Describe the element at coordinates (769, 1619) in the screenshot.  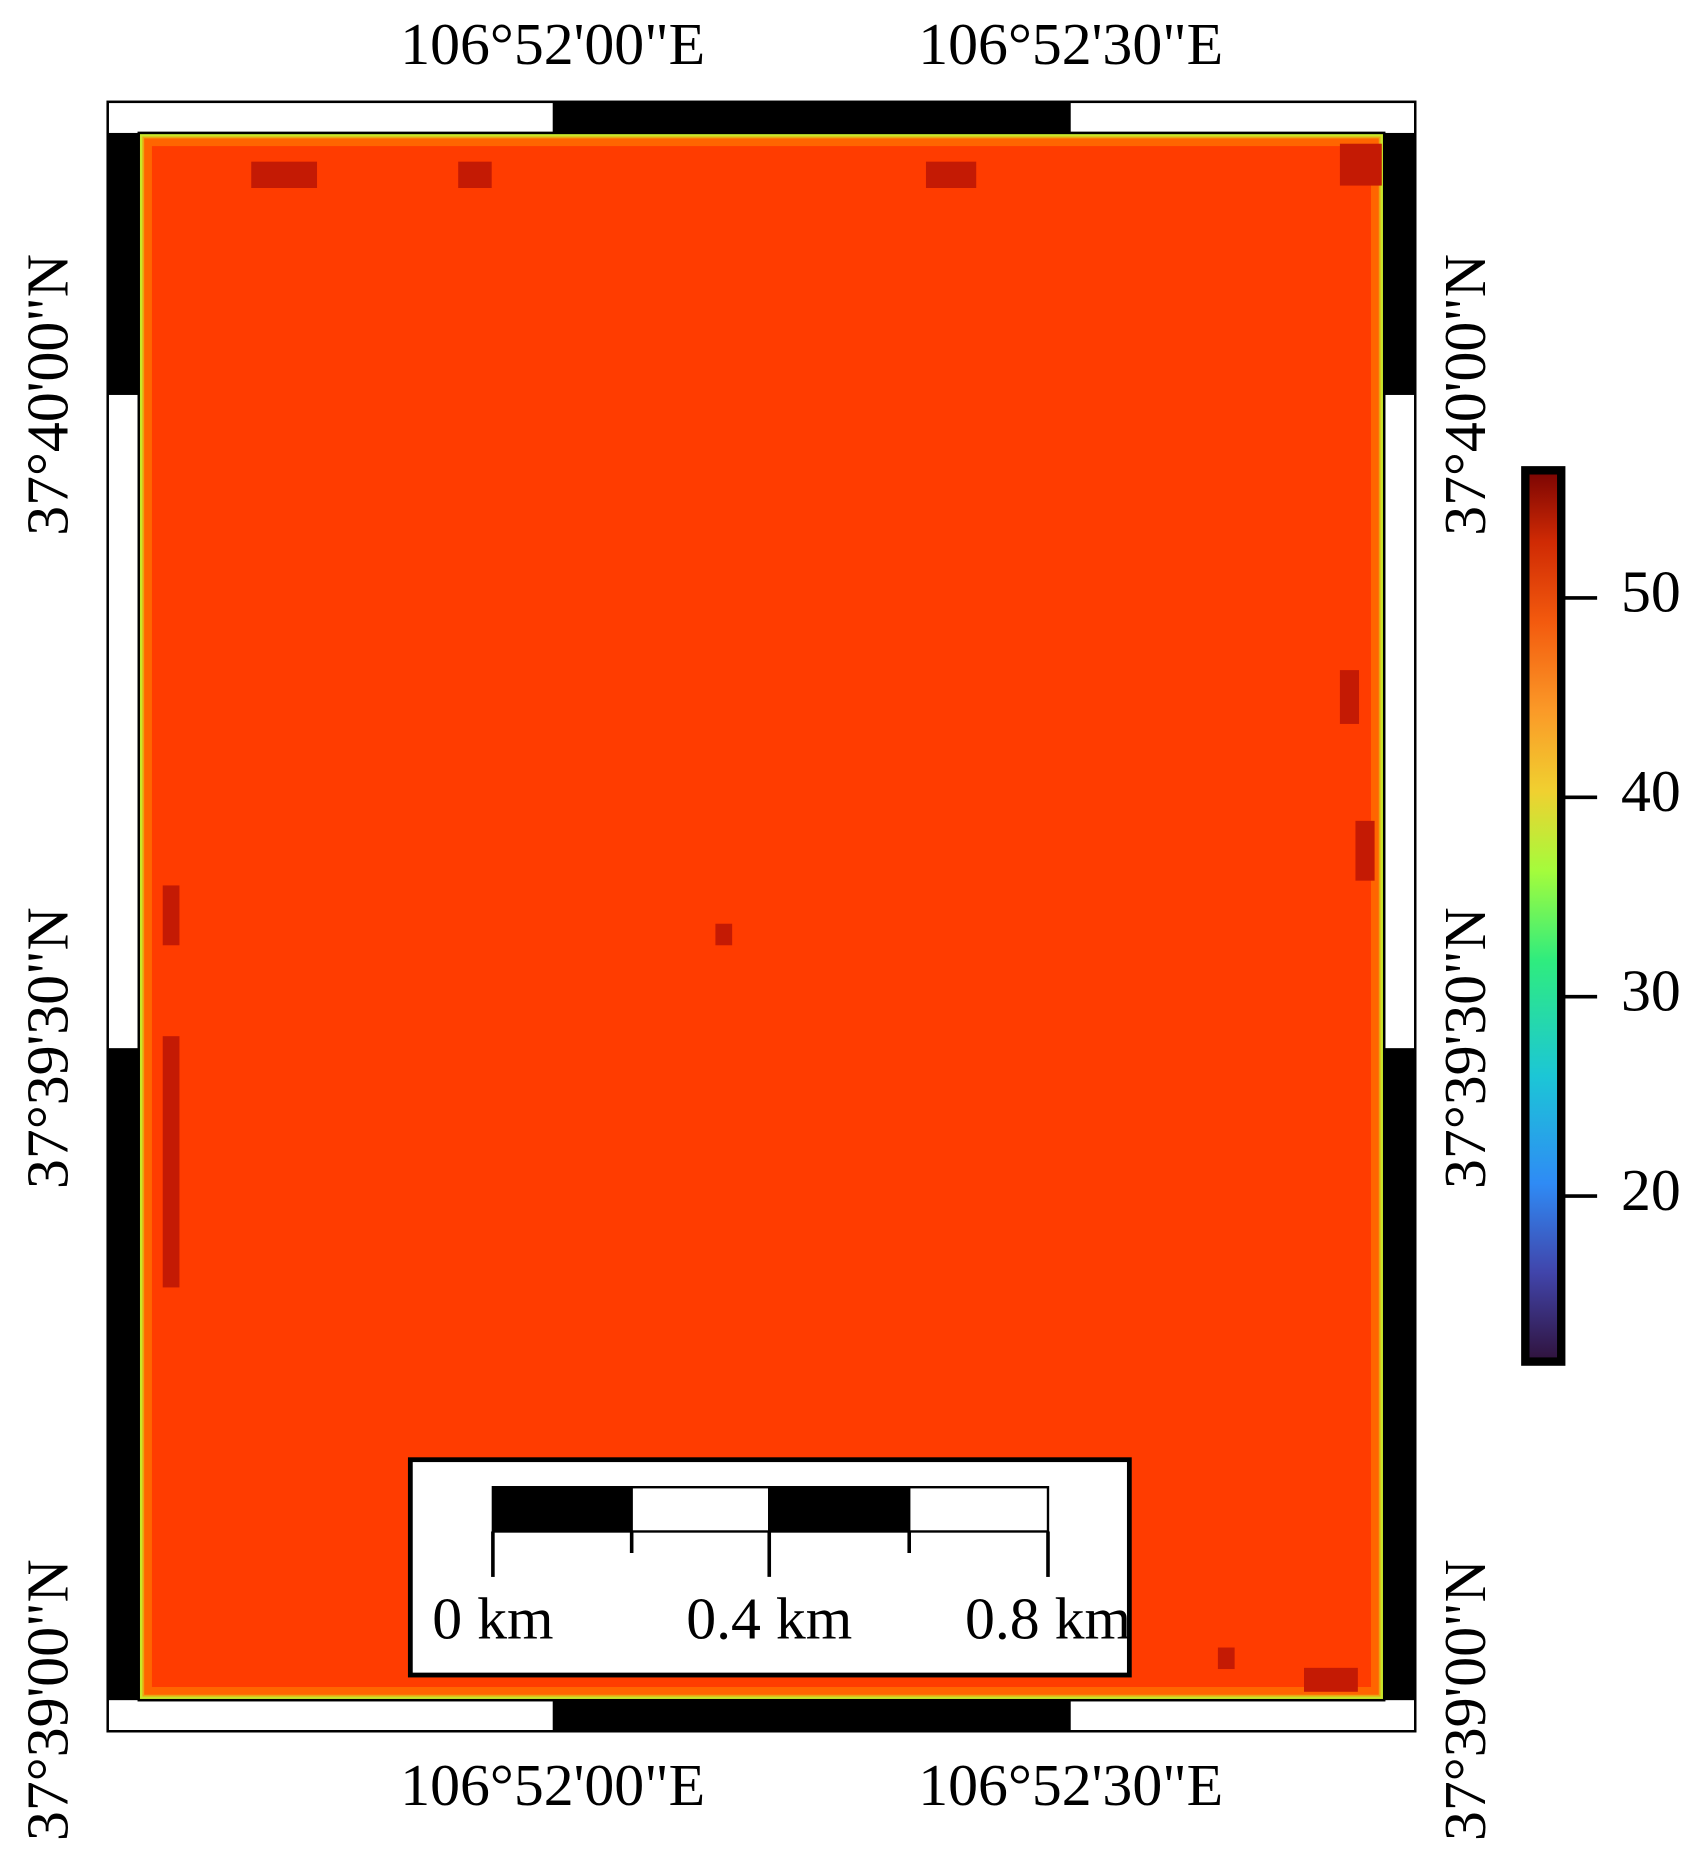
I see `scale-label: 0.4 km` at that location.